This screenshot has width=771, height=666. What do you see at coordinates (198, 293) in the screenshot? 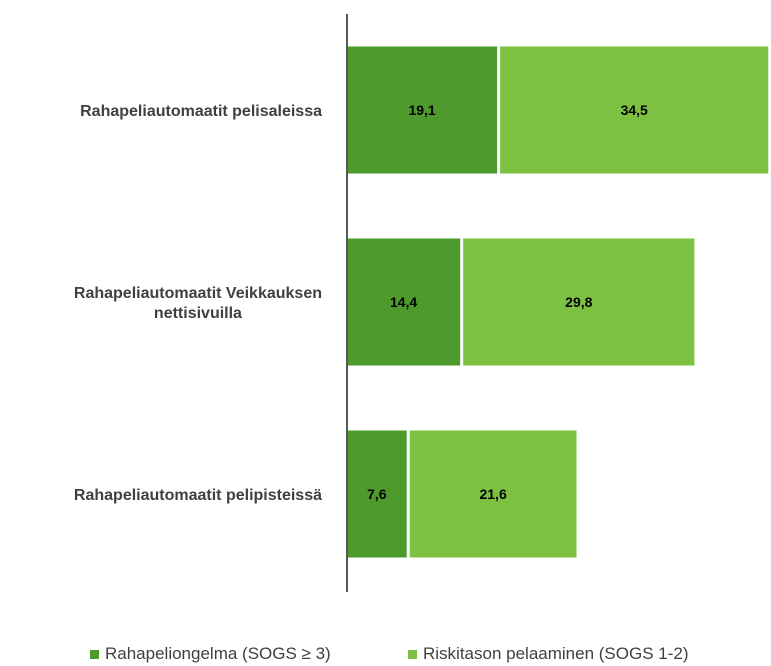
I see `category-label: Rahapeliautomaatit Veikkauksen` at bounding box center [198, 293].